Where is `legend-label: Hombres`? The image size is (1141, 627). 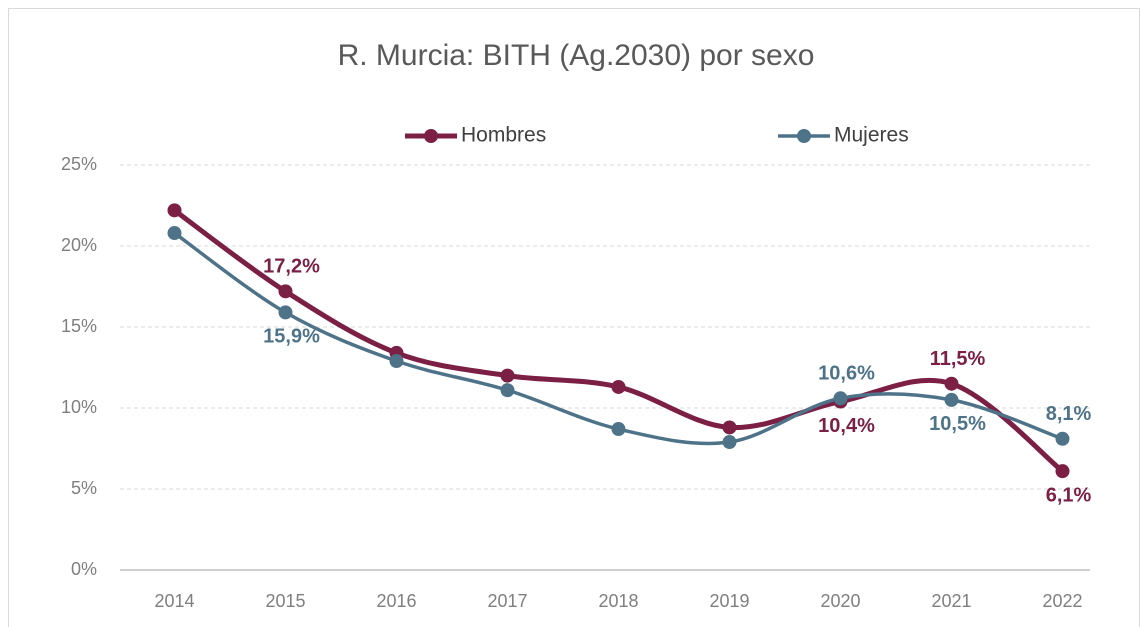
legend-label: Hombres is located at coordinates (503, 135).